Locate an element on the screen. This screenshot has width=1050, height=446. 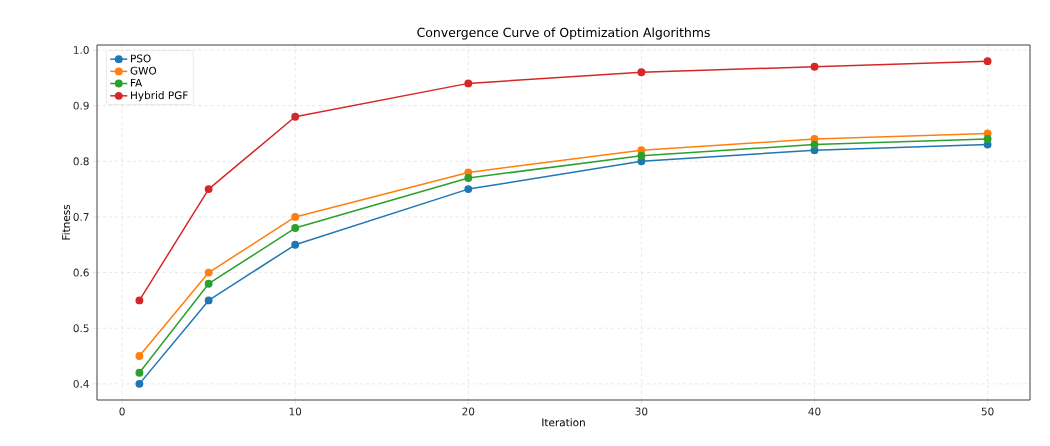
y-tick-label: 0.5 is located at coordinates (81, 328).